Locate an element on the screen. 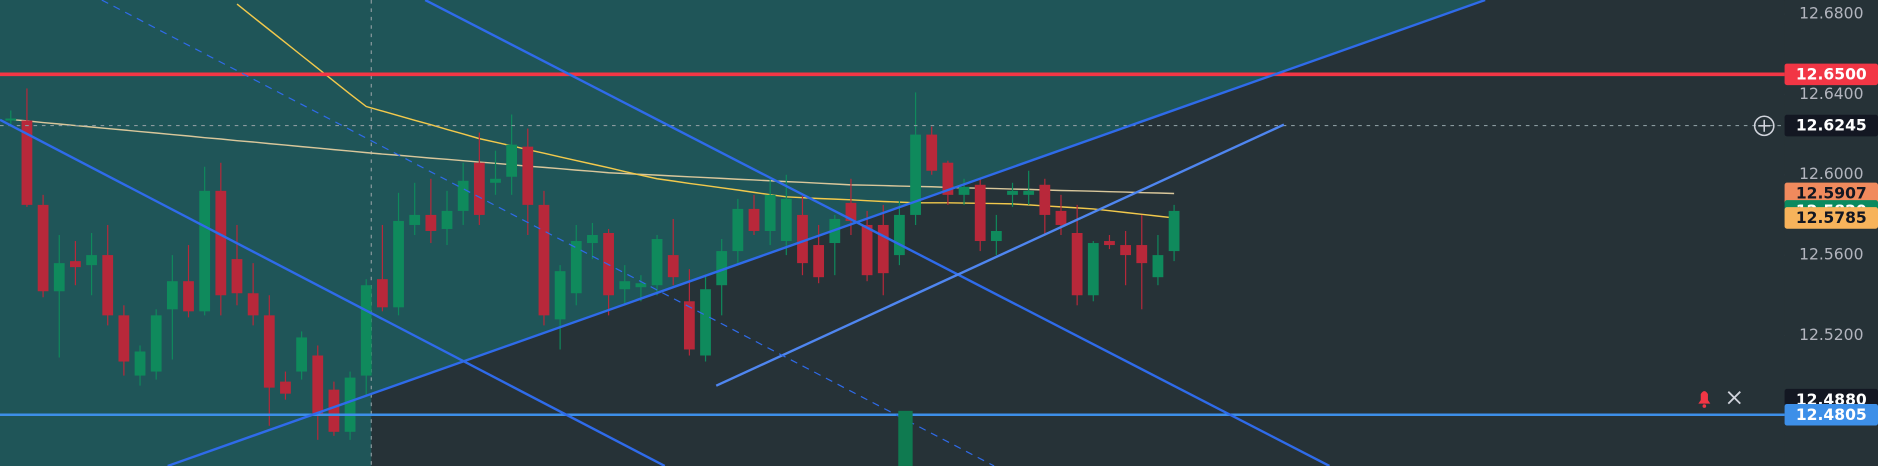  alert-bell is located at coordinates (1704, 399).